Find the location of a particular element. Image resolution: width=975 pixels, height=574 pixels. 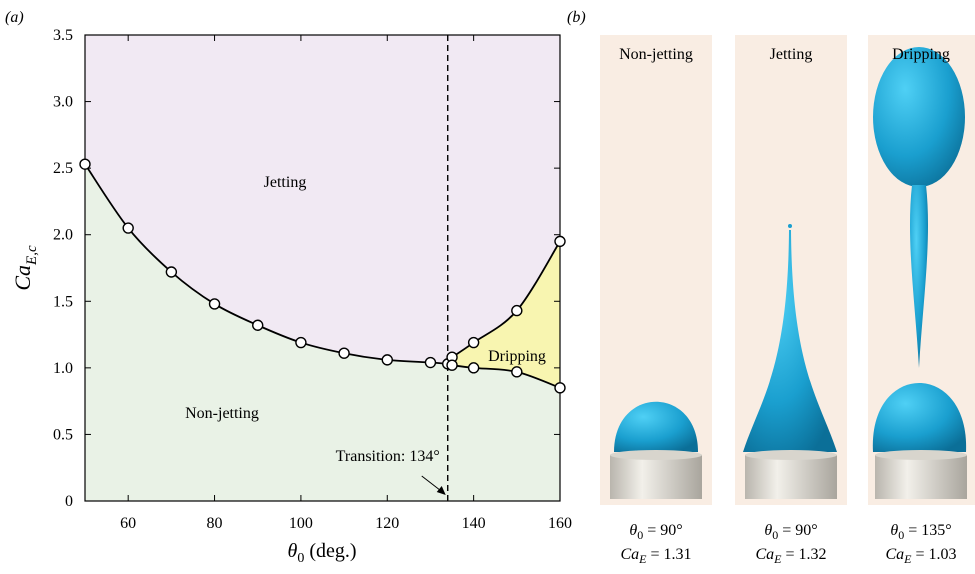

x-axis-label: θ0 (deg.) is located at coordinates (321, 553).